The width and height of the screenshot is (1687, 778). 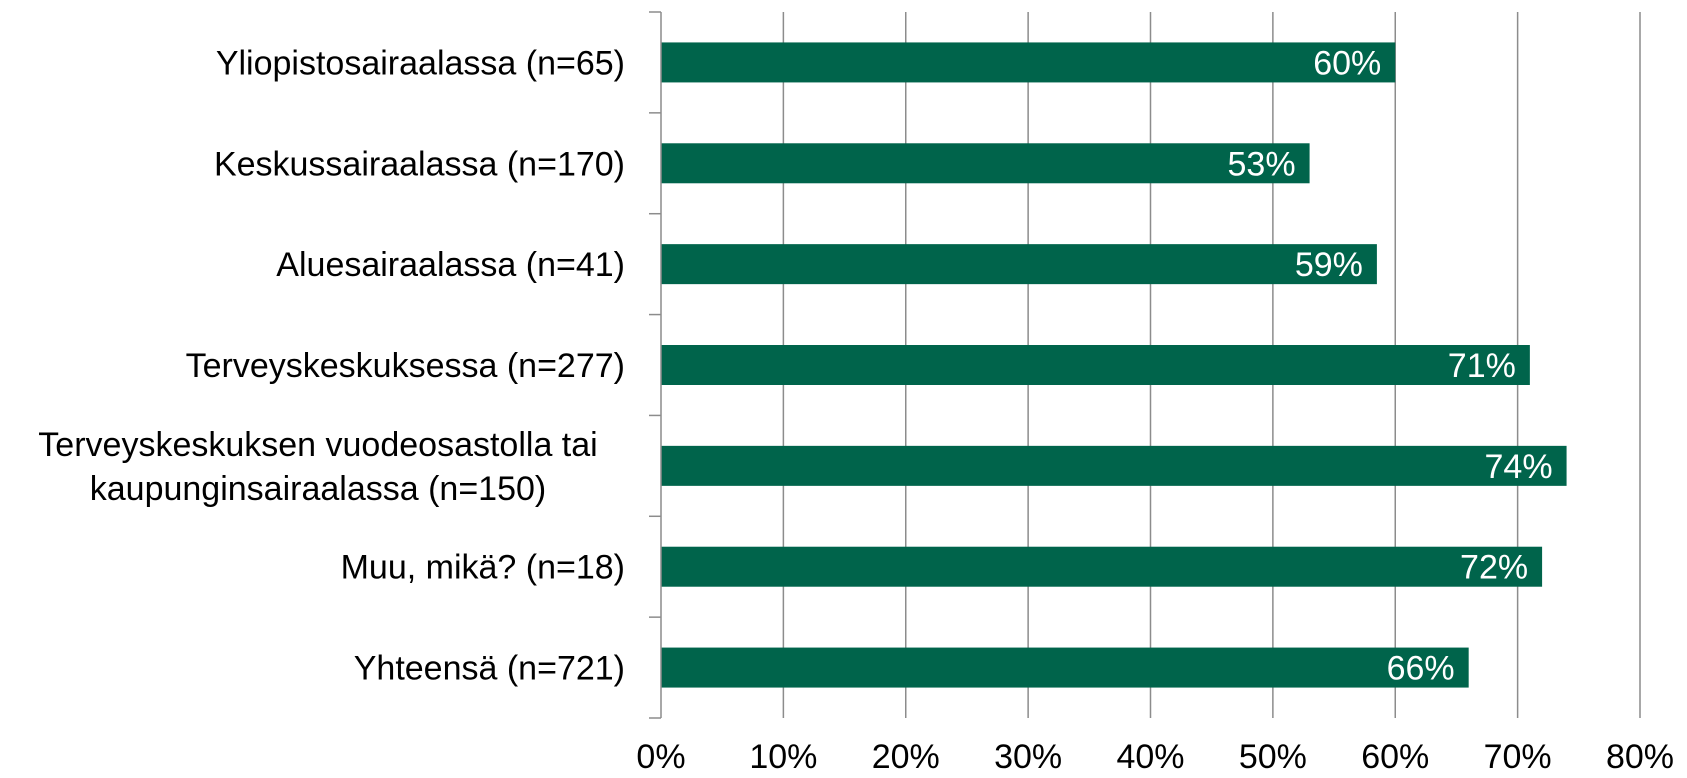 What do you see at coordinates (450, 265) in the screenshot?
I see `category-label: Aluesairaalassa (n=41)` at bounding box center [450, 265].